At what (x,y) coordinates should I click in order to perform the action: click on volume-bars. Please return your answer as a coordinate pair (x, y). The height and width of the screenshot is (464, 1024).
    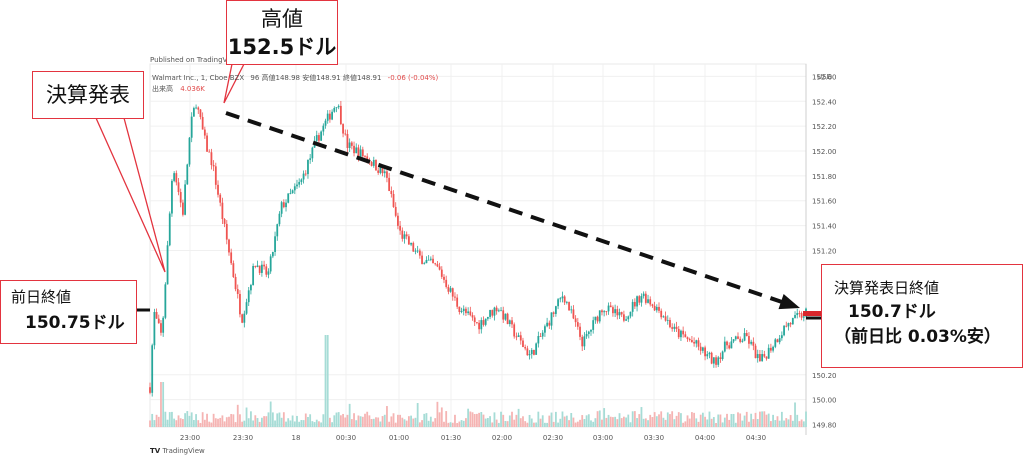
    Looking at the image, I should click on (478, 381).